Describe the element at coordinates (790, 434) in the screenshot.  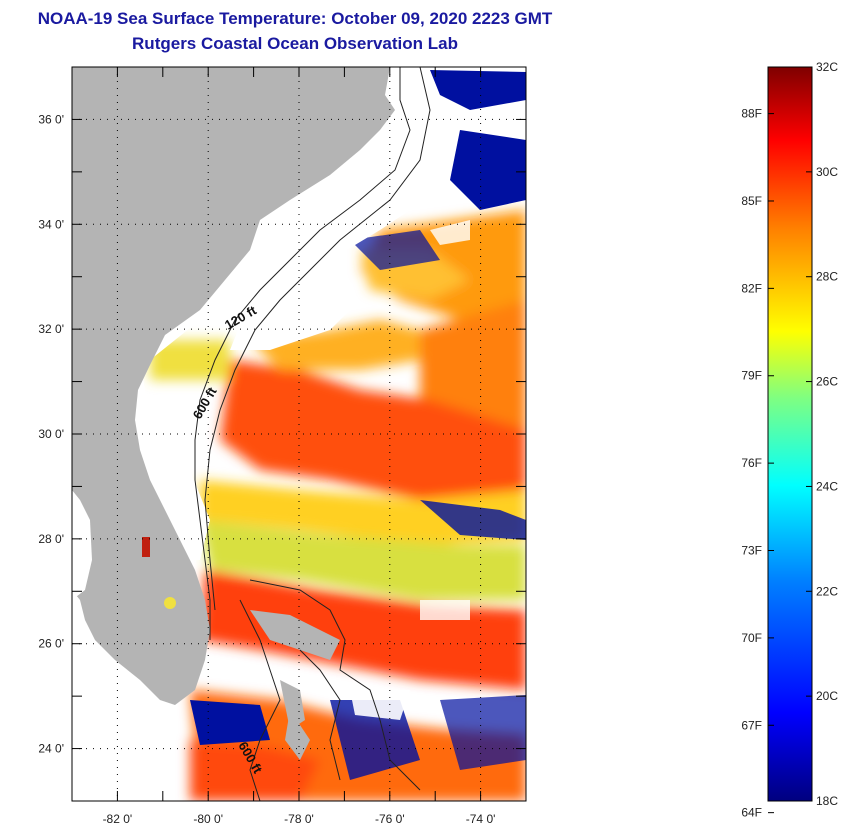
I see `colorbar-gradient` at that location.